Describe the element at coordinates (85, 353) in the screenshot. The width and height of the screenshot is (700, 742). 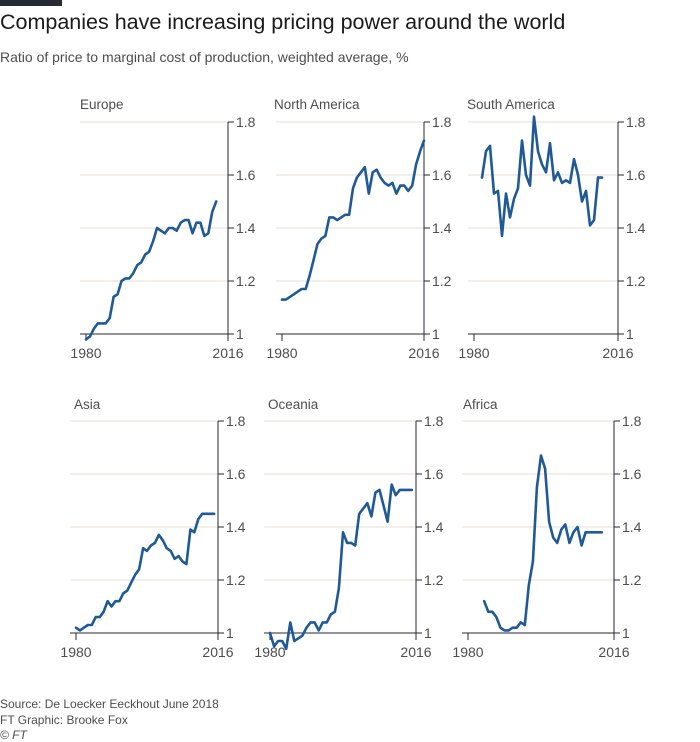
I see `panel-1-x-tick-label: 1980` at that location.